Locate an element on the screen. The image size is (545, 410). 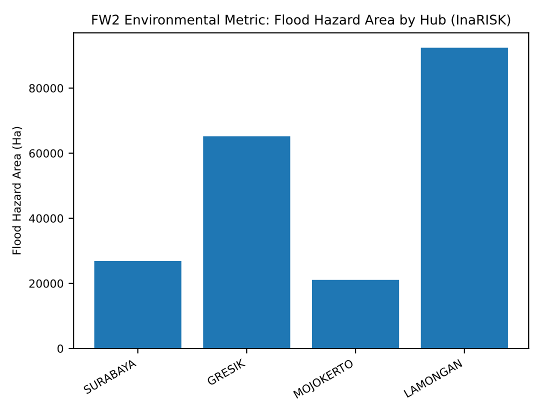
y-tick-label: 80000 is located at coordinates (46, 88).